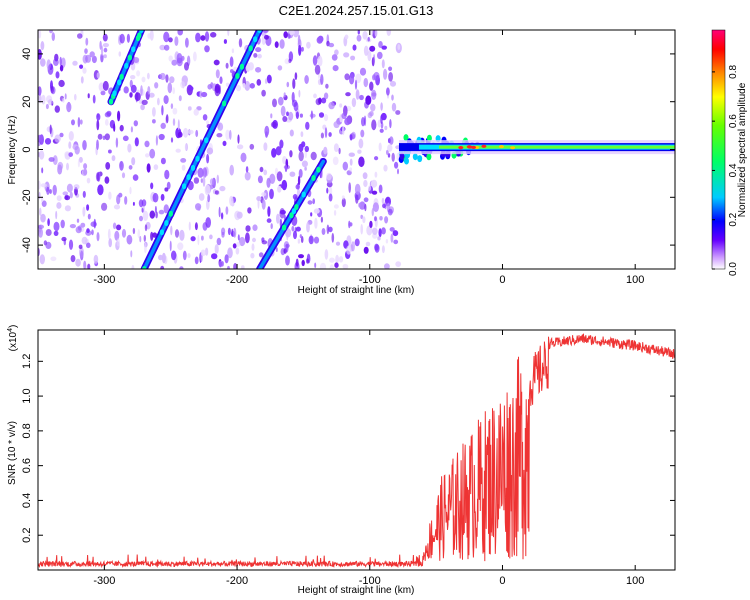 The height and width of the screenshot is (600, 750). Describe the element at coordinates (27, 500) in the screenshot. I see `snr-y-tick: 0.4` at that location.